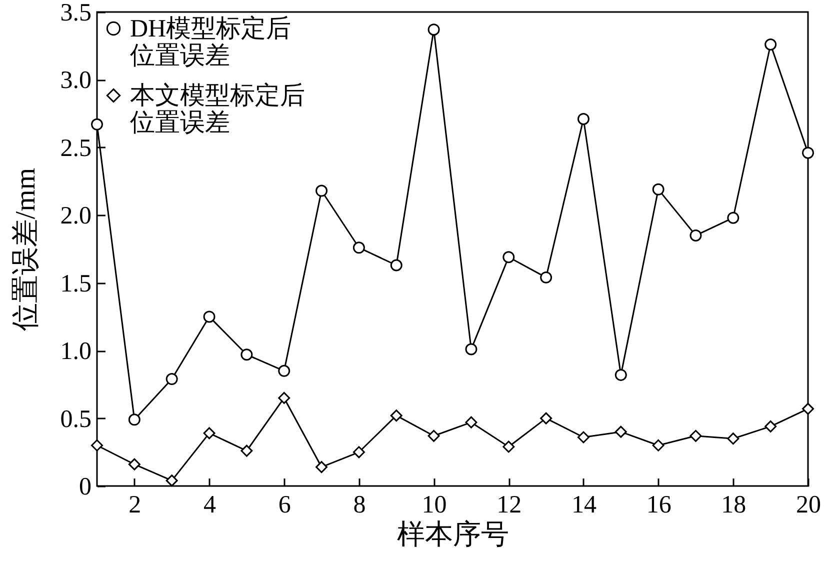  What do you see at coordinates (76, 148) in the screenshot?
I see `y-tick-label: 2.5` at bounding box center [76, 148].